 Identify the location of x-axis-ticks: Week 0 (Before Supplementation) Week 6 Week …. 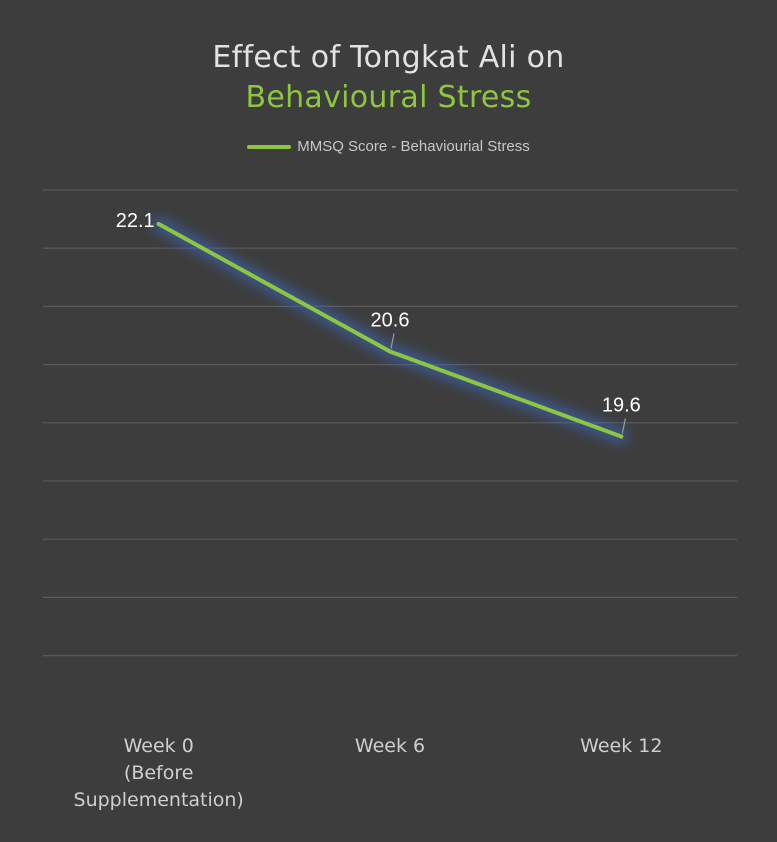
(368, 773).